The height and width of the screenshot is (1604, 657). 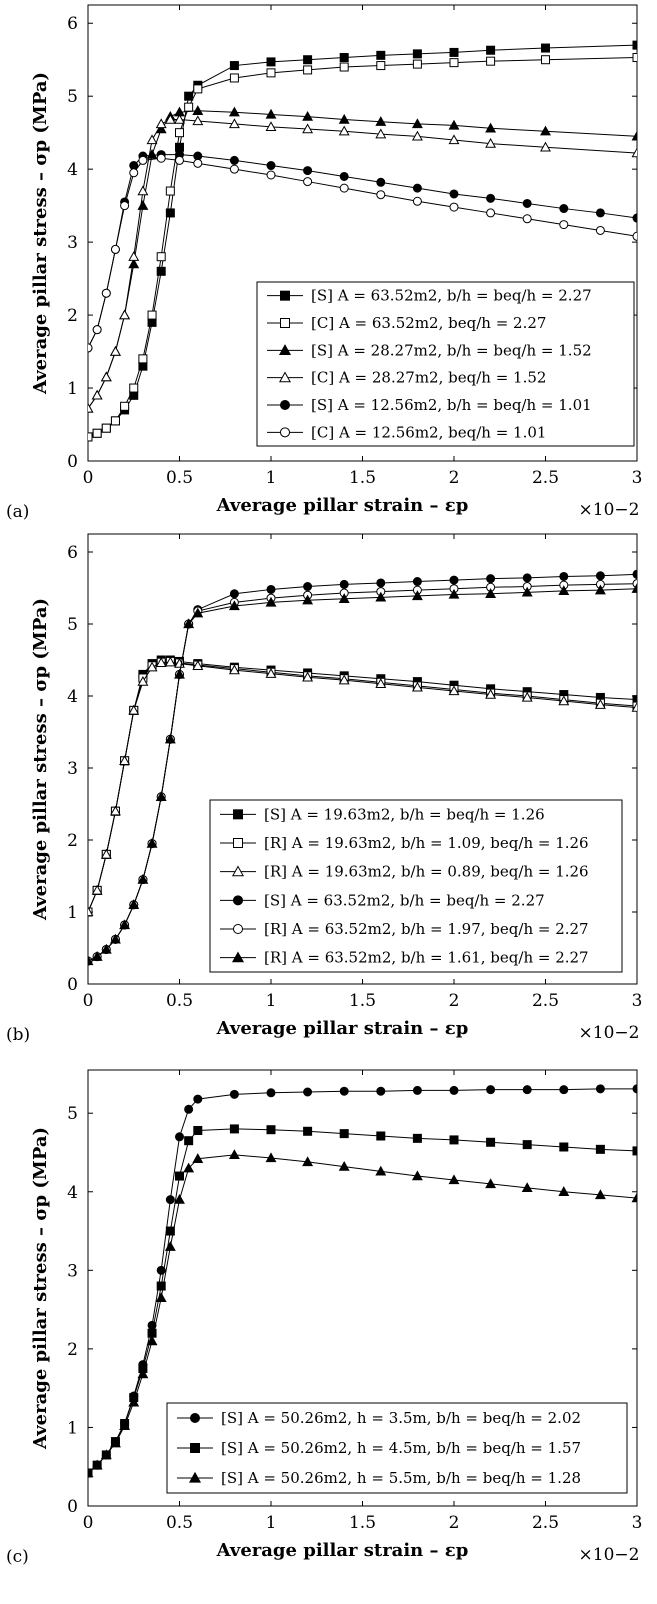 What do you see at coordinates (454, 478) in the screenshot?
I see `x-tick-label: 2` at bounding box center [454, 478].